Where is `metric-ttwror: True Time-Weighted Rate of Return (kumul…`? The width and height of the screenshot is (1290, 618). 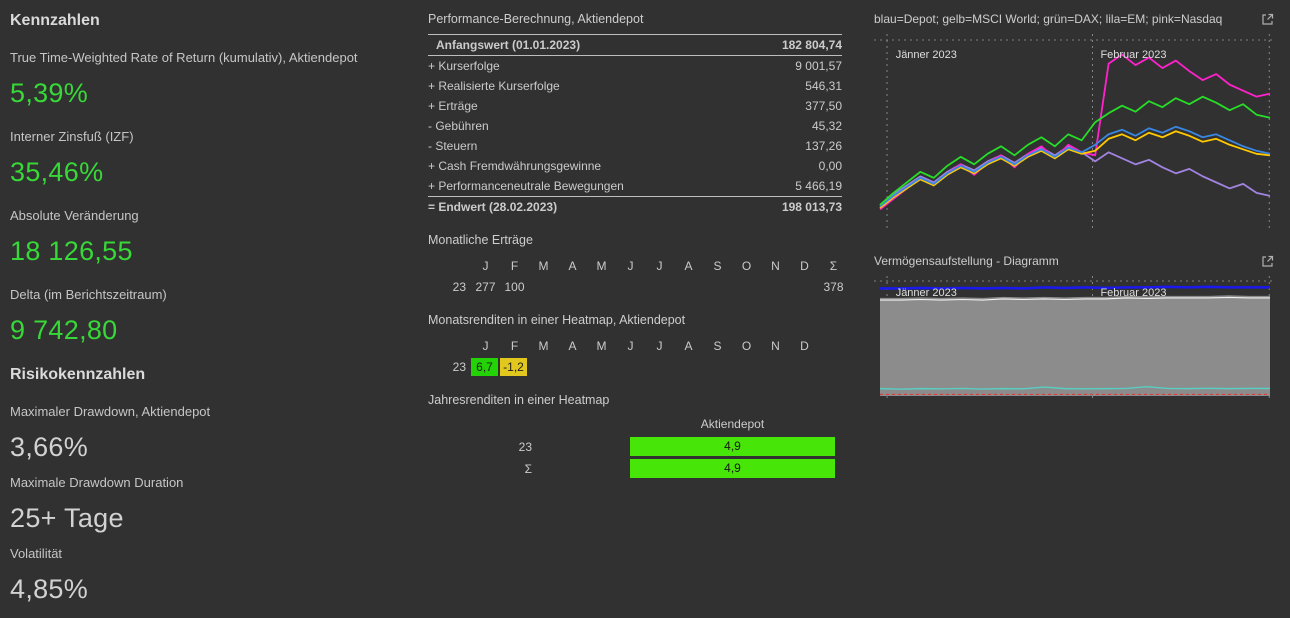
metric-ttwror: True Time-Weighted Rate of Return (kumul… is located at coordinates (219, 79).